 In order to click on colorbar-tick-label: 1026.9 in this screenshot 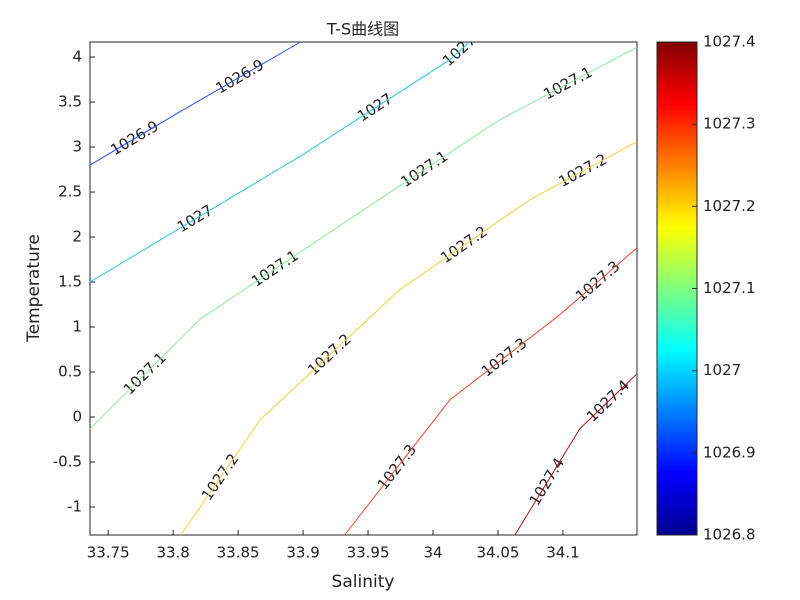, I will do `click(729, 452)`.